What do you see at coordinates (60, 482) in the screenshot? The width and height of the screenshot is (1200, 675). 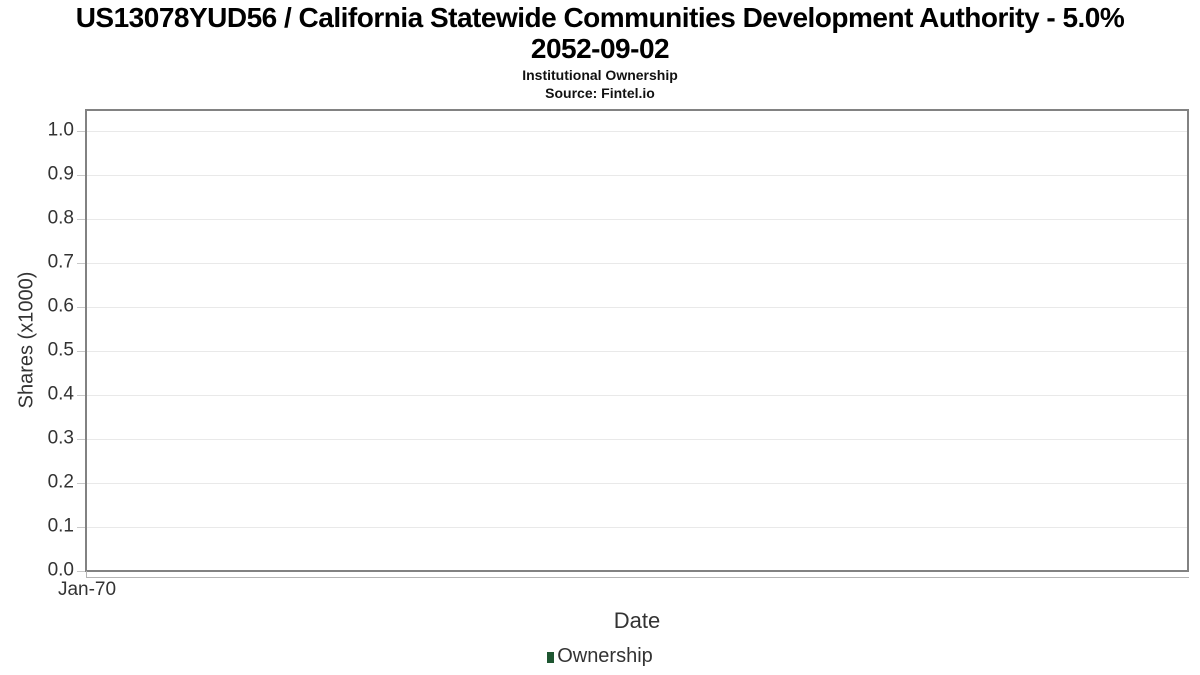 I see `y-tick-label: 0.2` at bounding box center [60, 482].